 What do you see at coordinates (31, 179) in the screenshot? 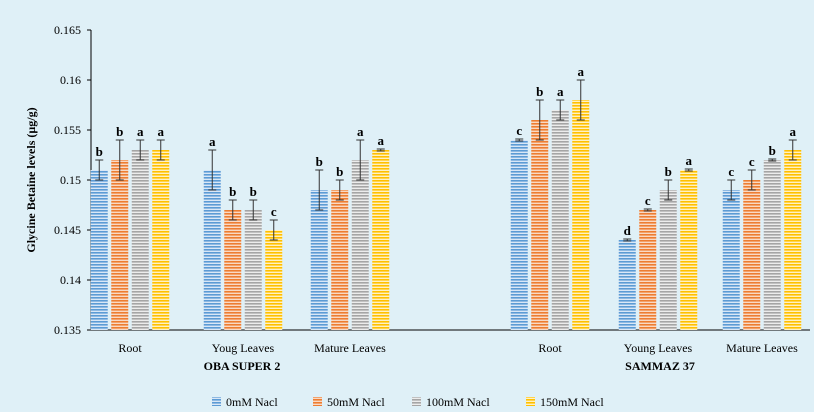
I see `y-axis-label: Glycine Betaine levels (µg/g)` at bounding box center [31, 179].